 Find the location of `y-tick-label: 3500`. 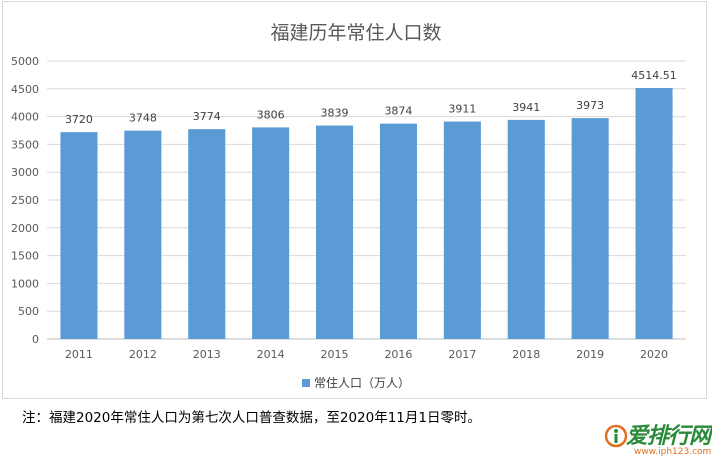

y-tick-label: 3500 is located at coordinates (25, 144).